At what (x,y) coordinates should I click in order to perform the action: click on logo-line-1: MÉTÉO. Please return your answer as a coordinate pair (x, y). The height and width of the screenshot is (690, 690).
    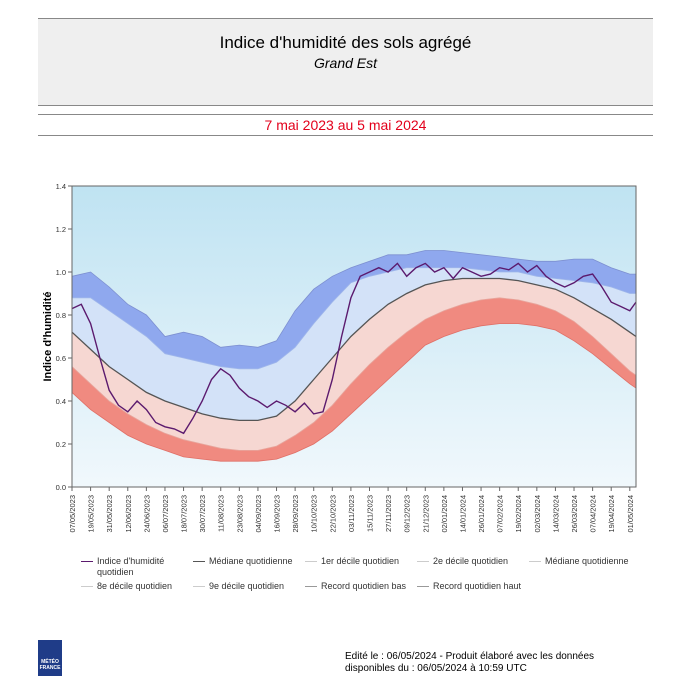
    Looking at the image, I should click on (50, 662).